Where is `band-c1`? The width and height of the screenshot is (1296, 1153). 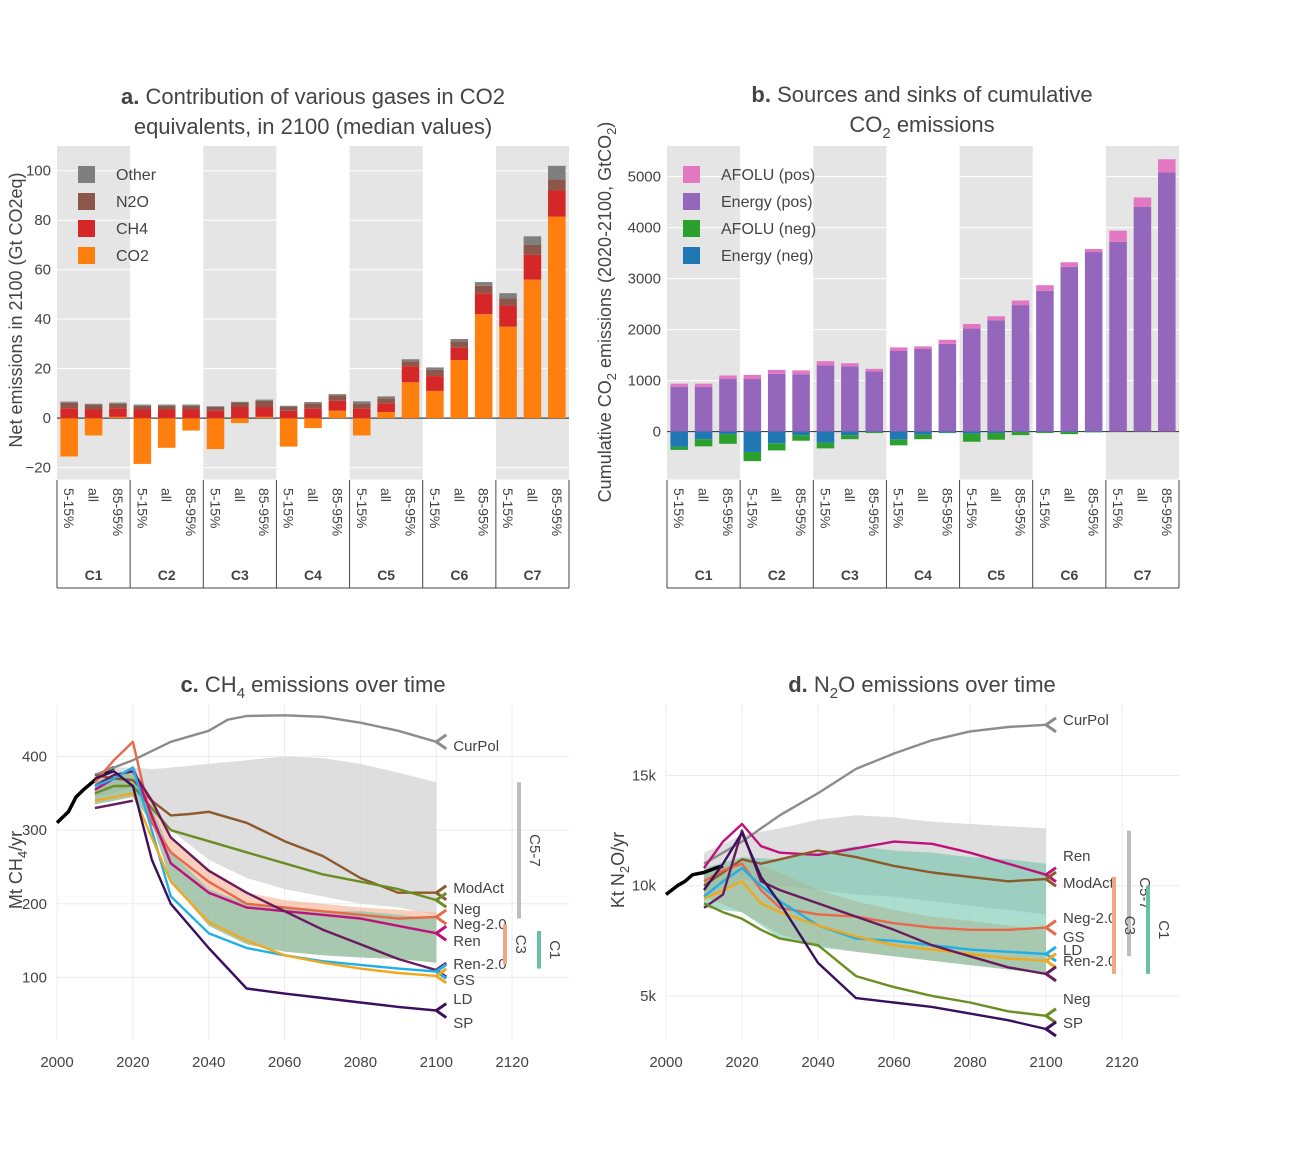 band-c1 is located at coordinates (875, 910).